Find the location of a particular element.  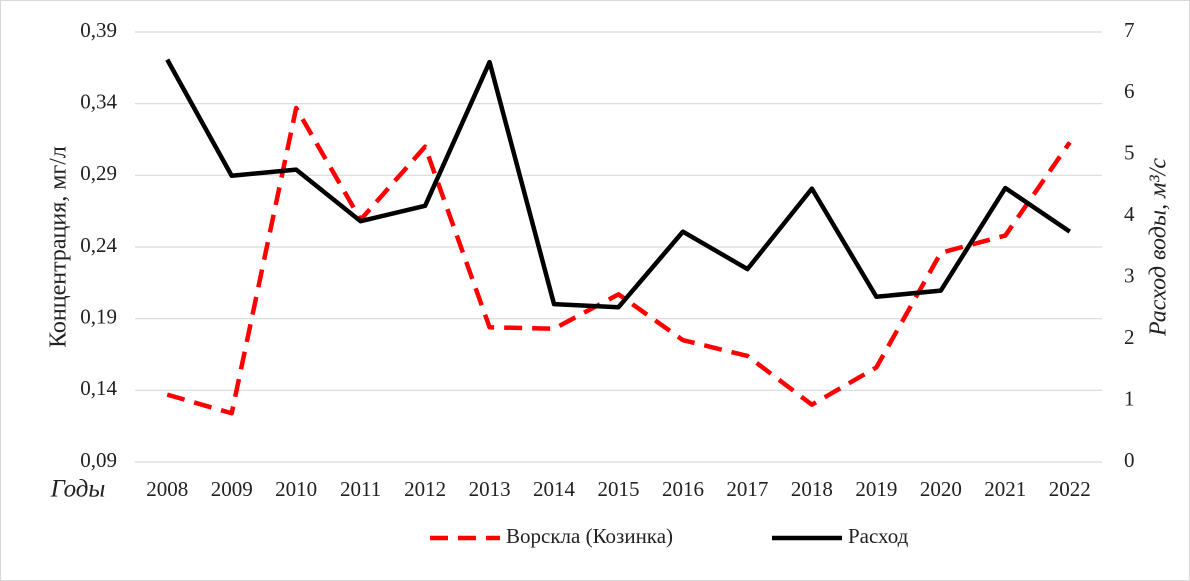

x-tick-label: 2010 is located at coordinates (296, 489).